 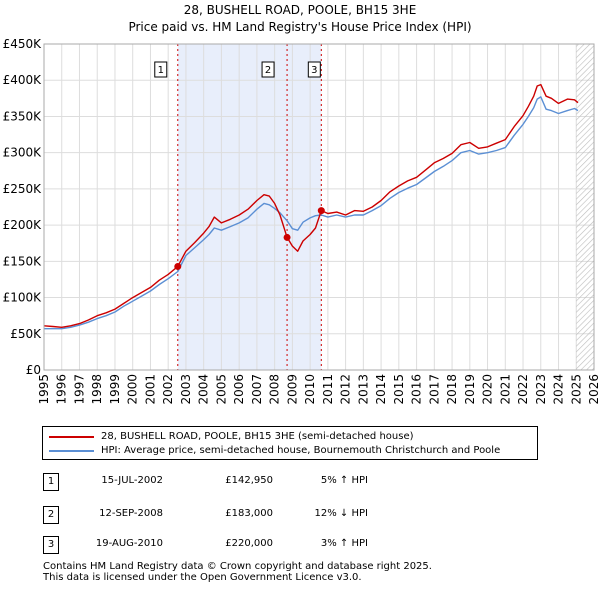 What do you see at coordinates (97, 389) in the screenshot?
I see `x-tick-label: 1998` at bounding box center [97, 389].